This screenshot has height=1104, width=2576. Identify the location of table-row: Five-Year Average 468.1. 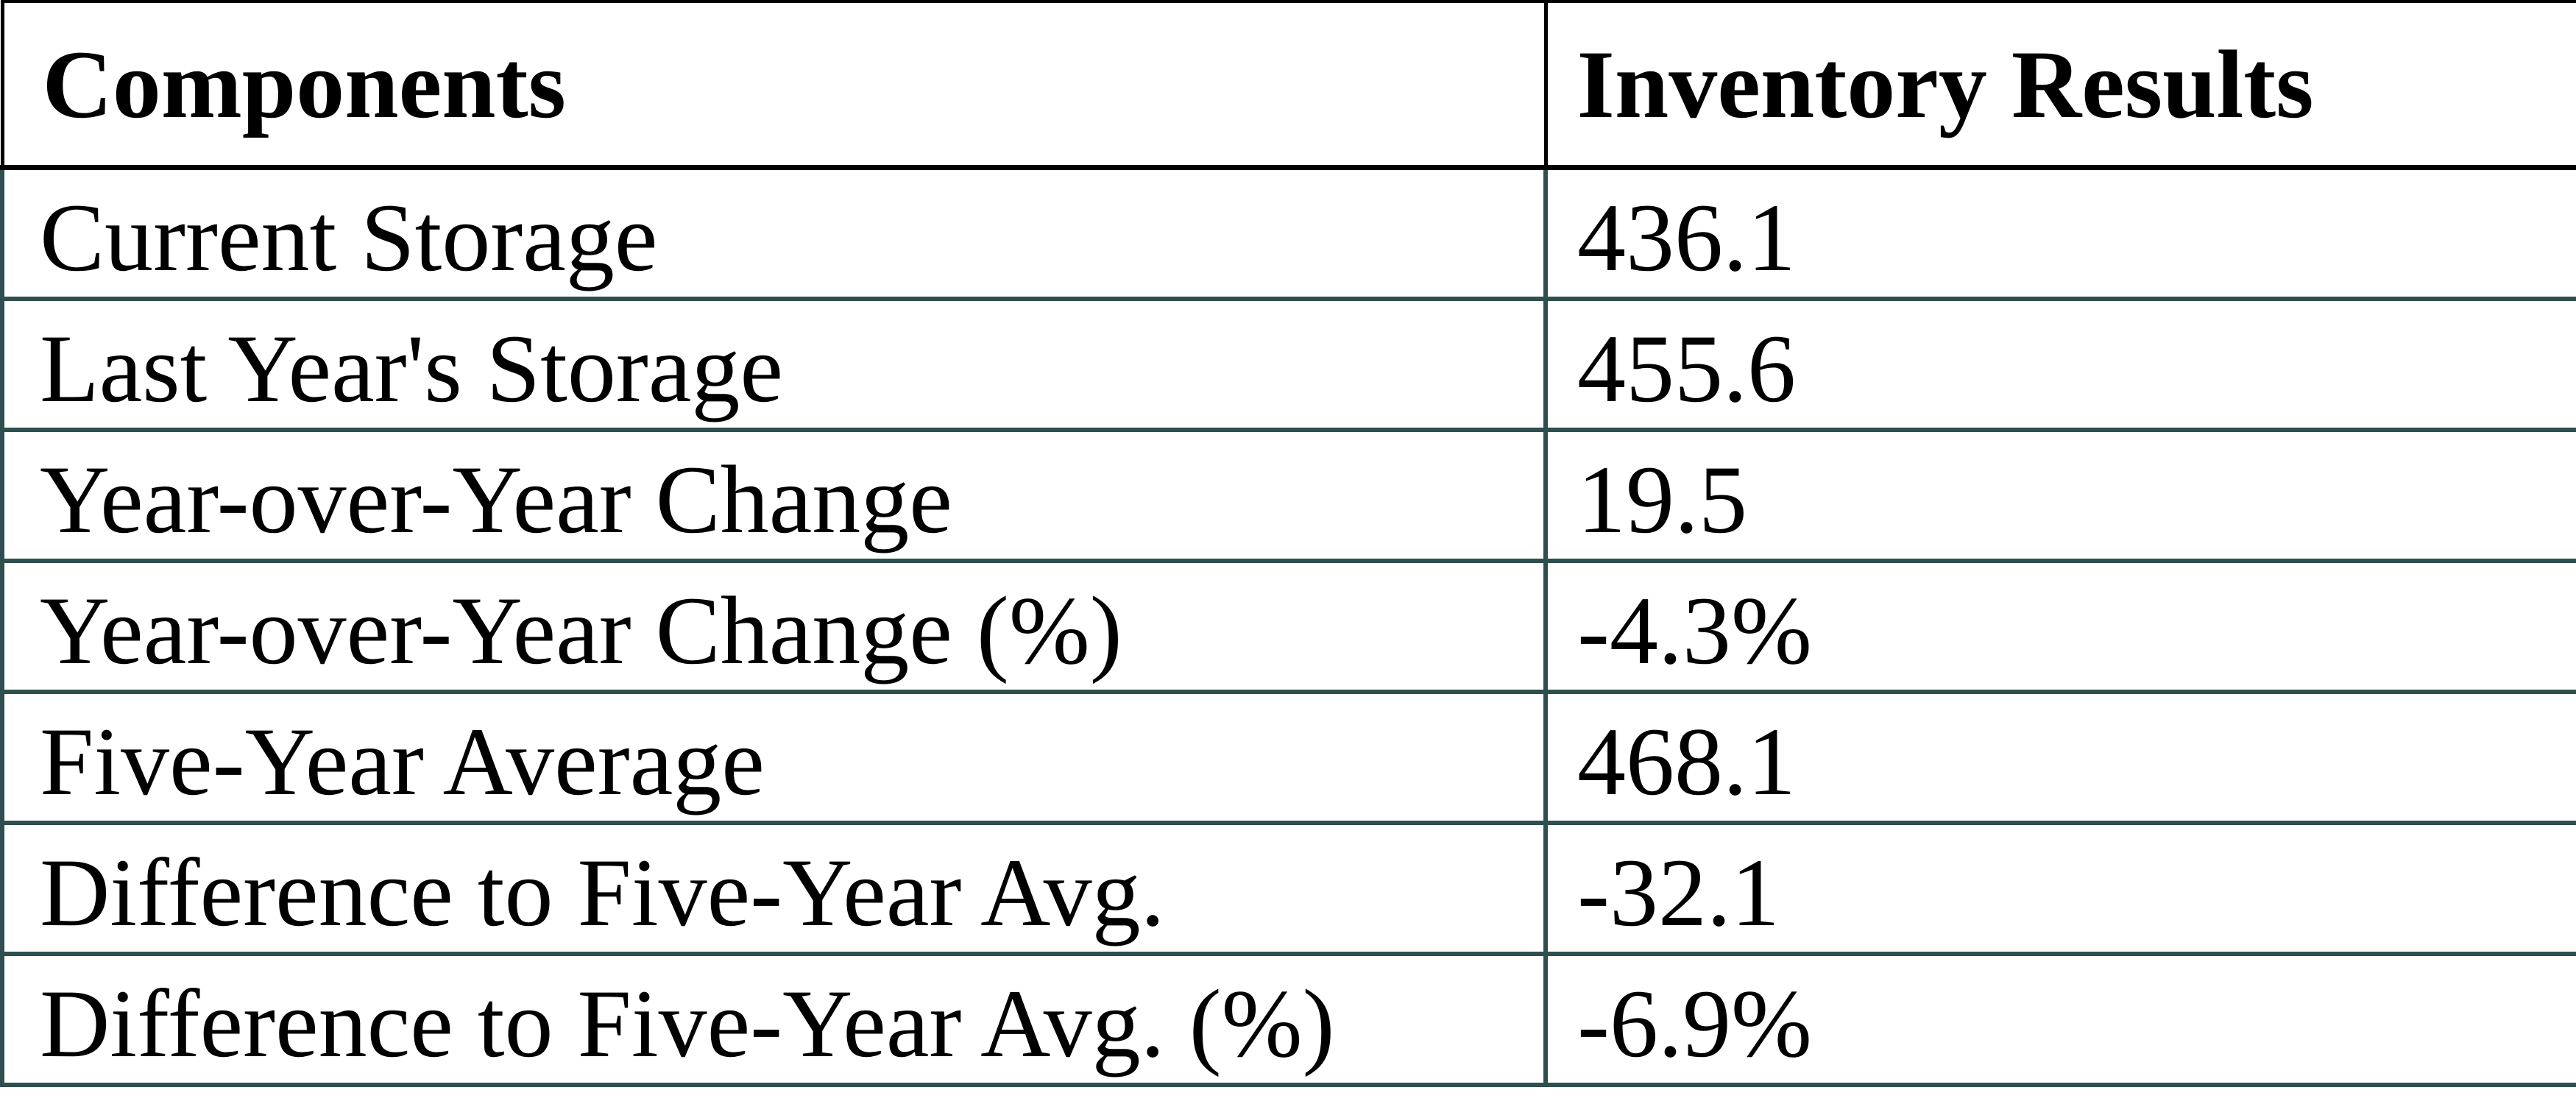
(1288, 758).